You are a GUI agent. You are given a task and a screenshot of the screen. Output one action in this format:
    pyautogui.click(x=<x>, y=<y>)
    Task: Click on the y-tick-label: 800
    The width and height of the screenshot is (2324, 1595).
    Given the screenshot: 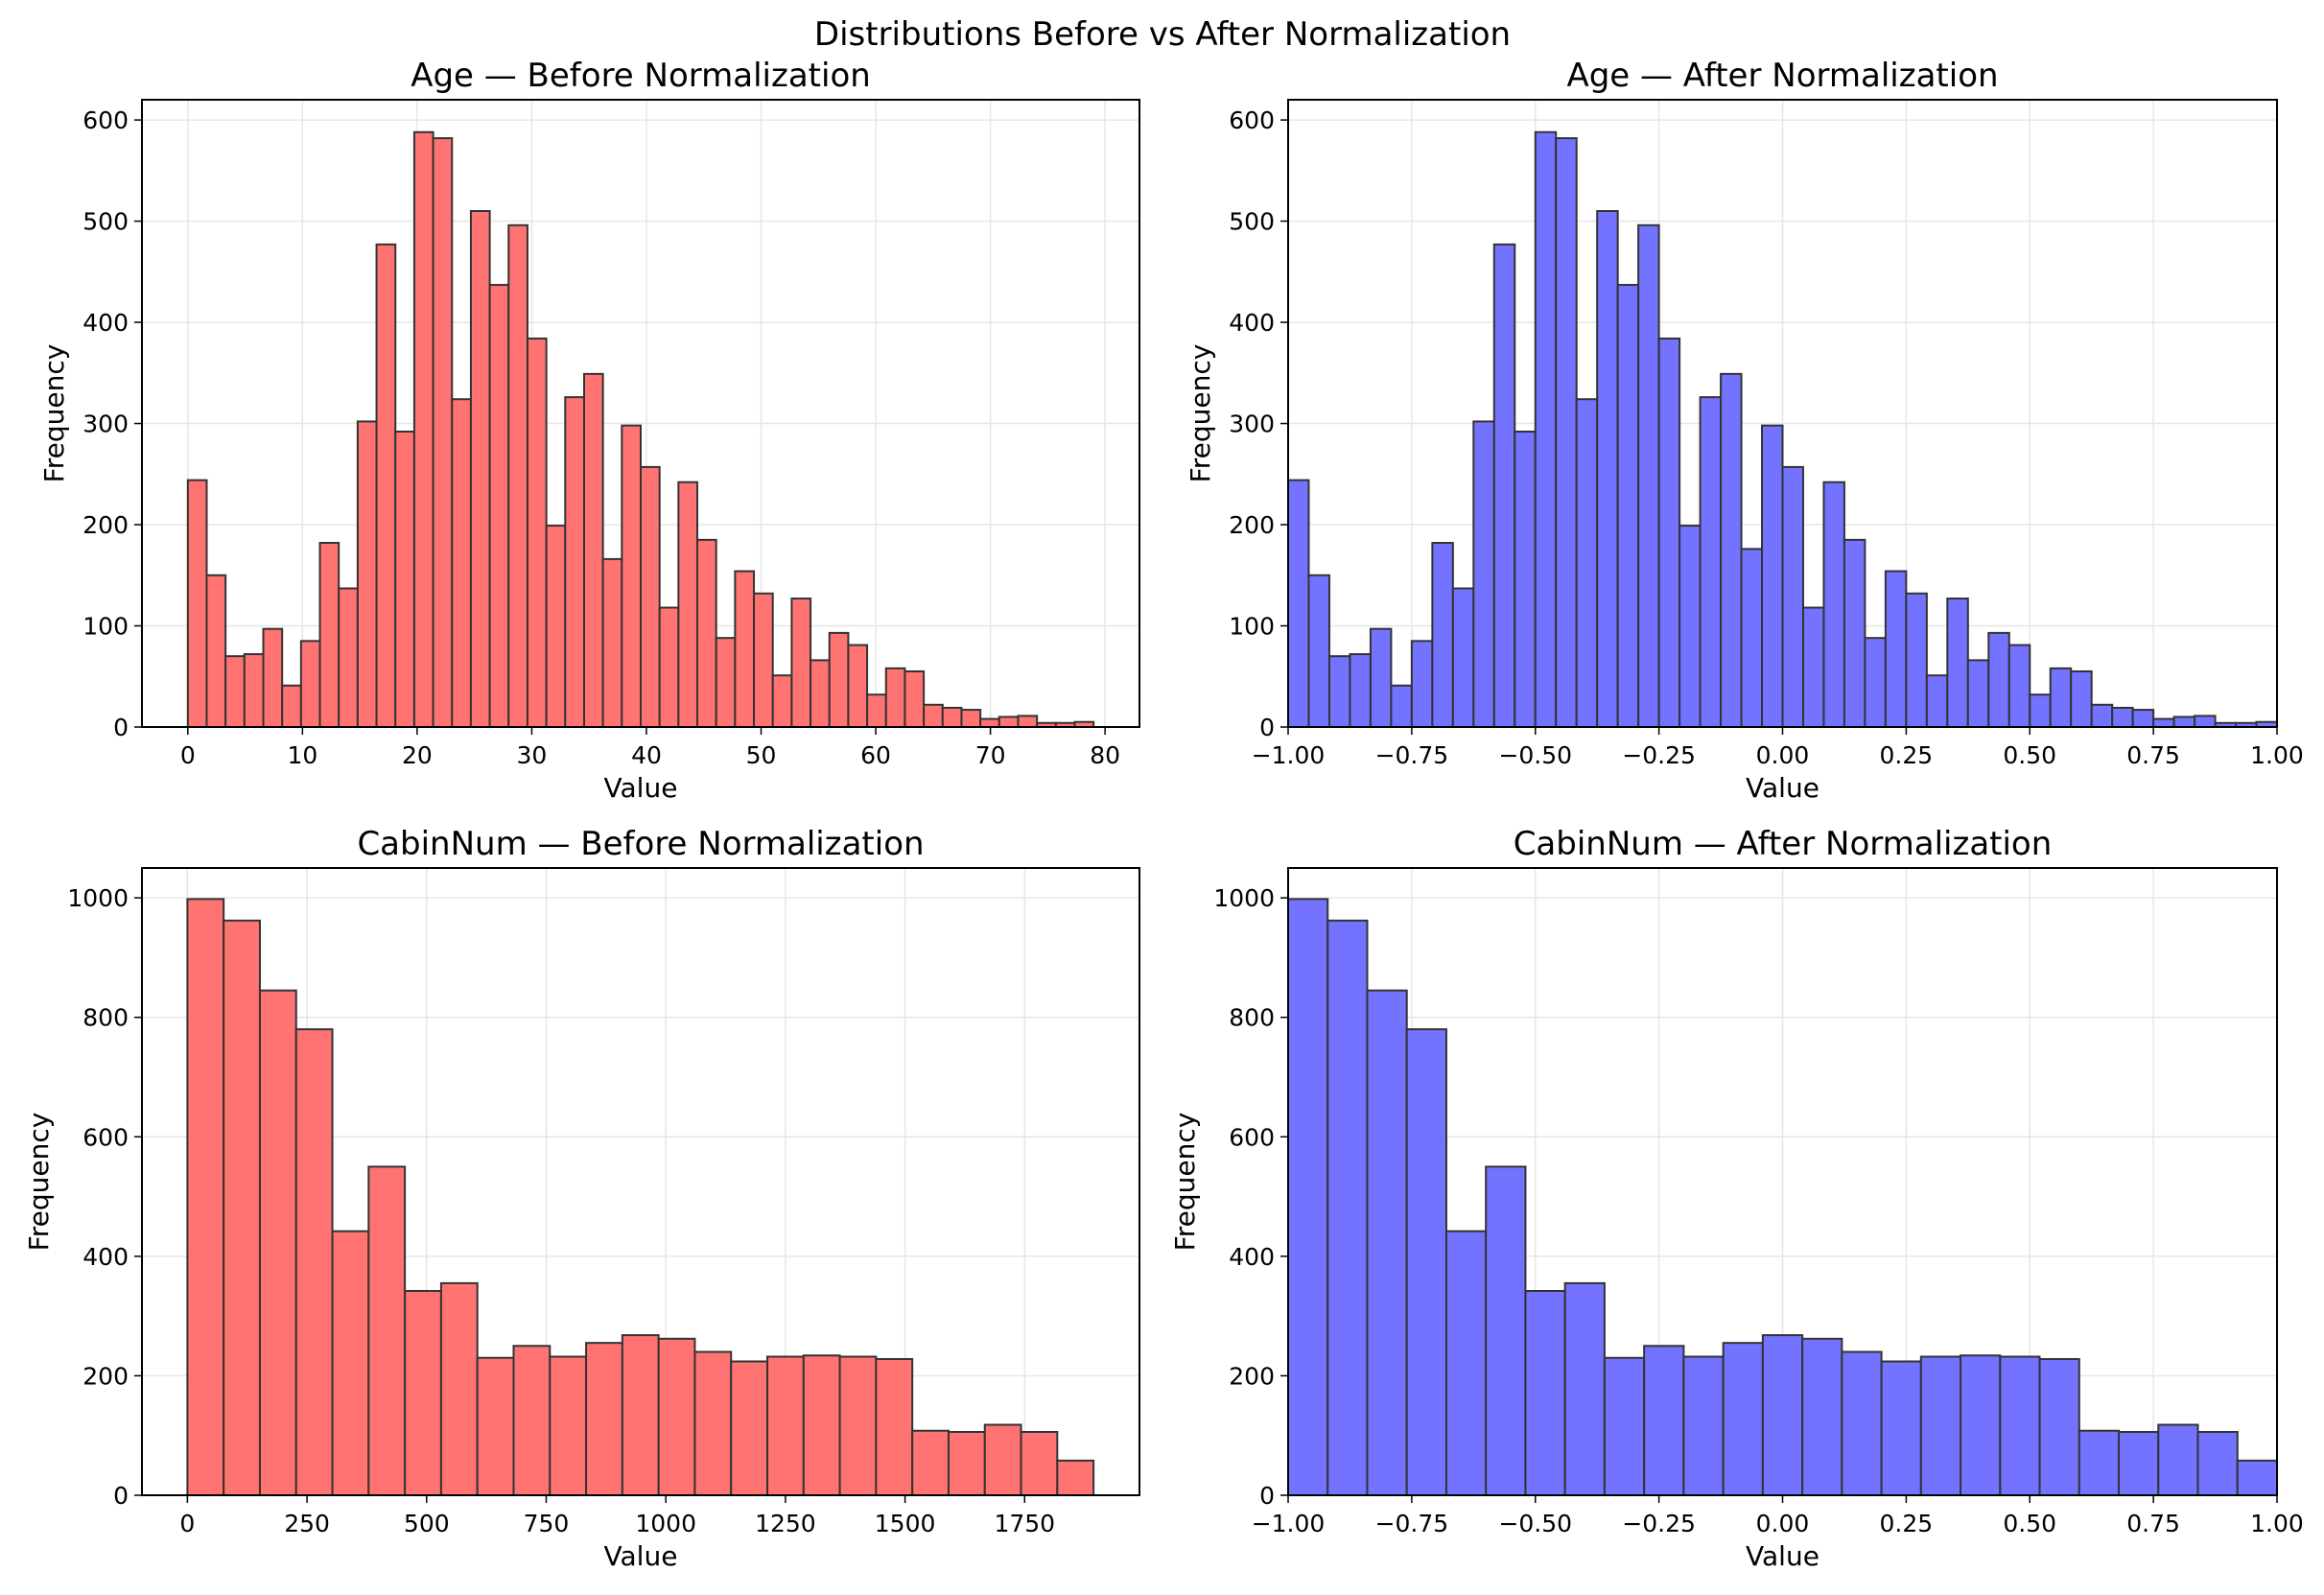 What is the action you would take?
    pyautogui.click(x=105, y=1018)
    